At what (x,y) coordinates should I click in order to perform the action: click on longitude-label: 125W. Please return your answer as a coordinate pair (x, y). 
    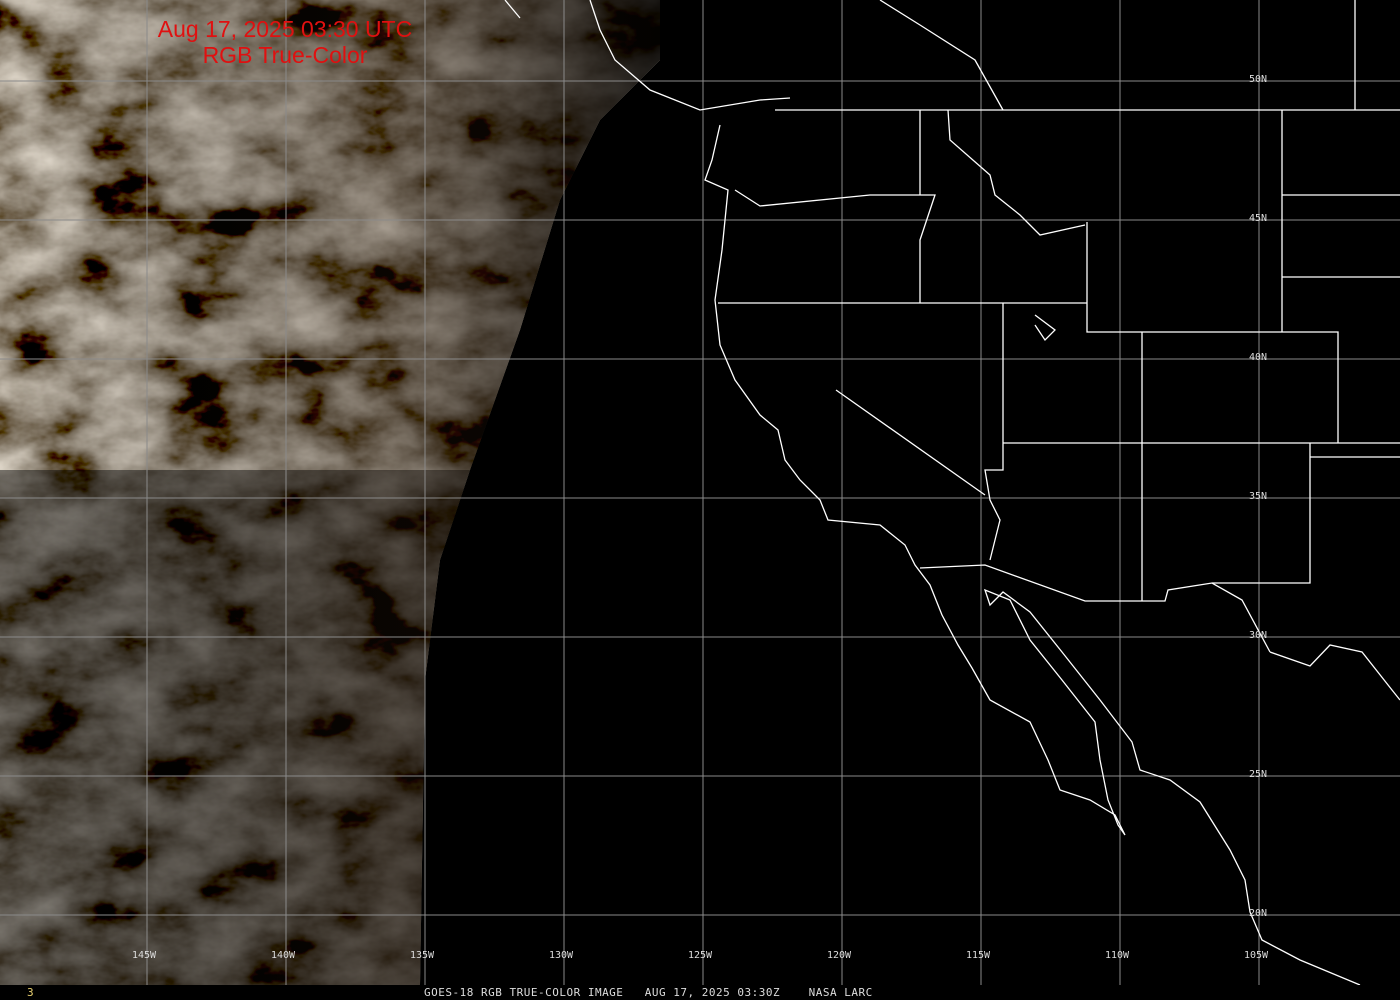
    Looking at the image, I should click on (700, 955).